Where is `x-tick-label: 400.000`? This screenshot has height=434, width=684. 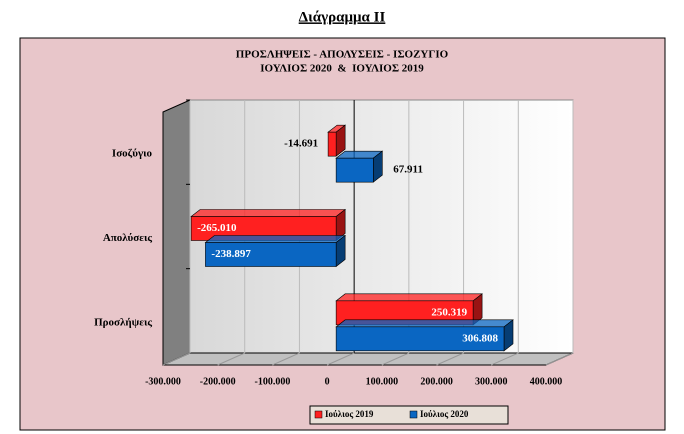
x-tick-label: 400.000 is located at coordinates (546, 381).